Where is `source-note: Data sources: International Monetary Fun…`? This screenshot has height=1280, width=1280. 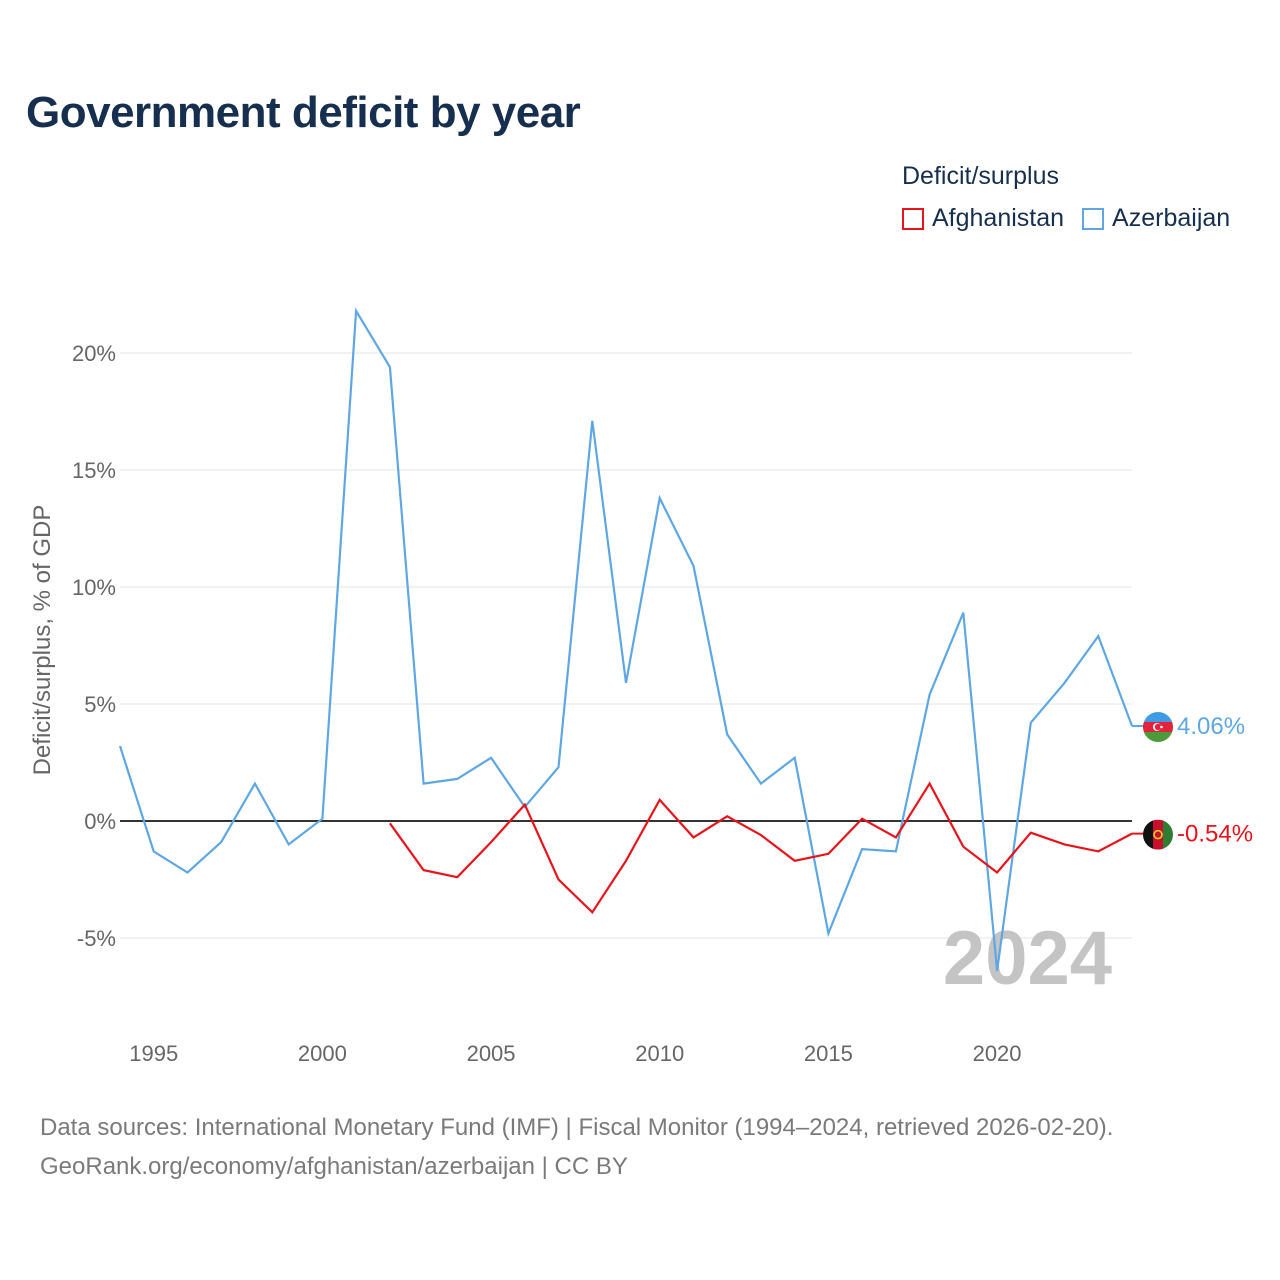 source-note: Data sources: International Monetary Fun… is located at coordinates (576, 1147).